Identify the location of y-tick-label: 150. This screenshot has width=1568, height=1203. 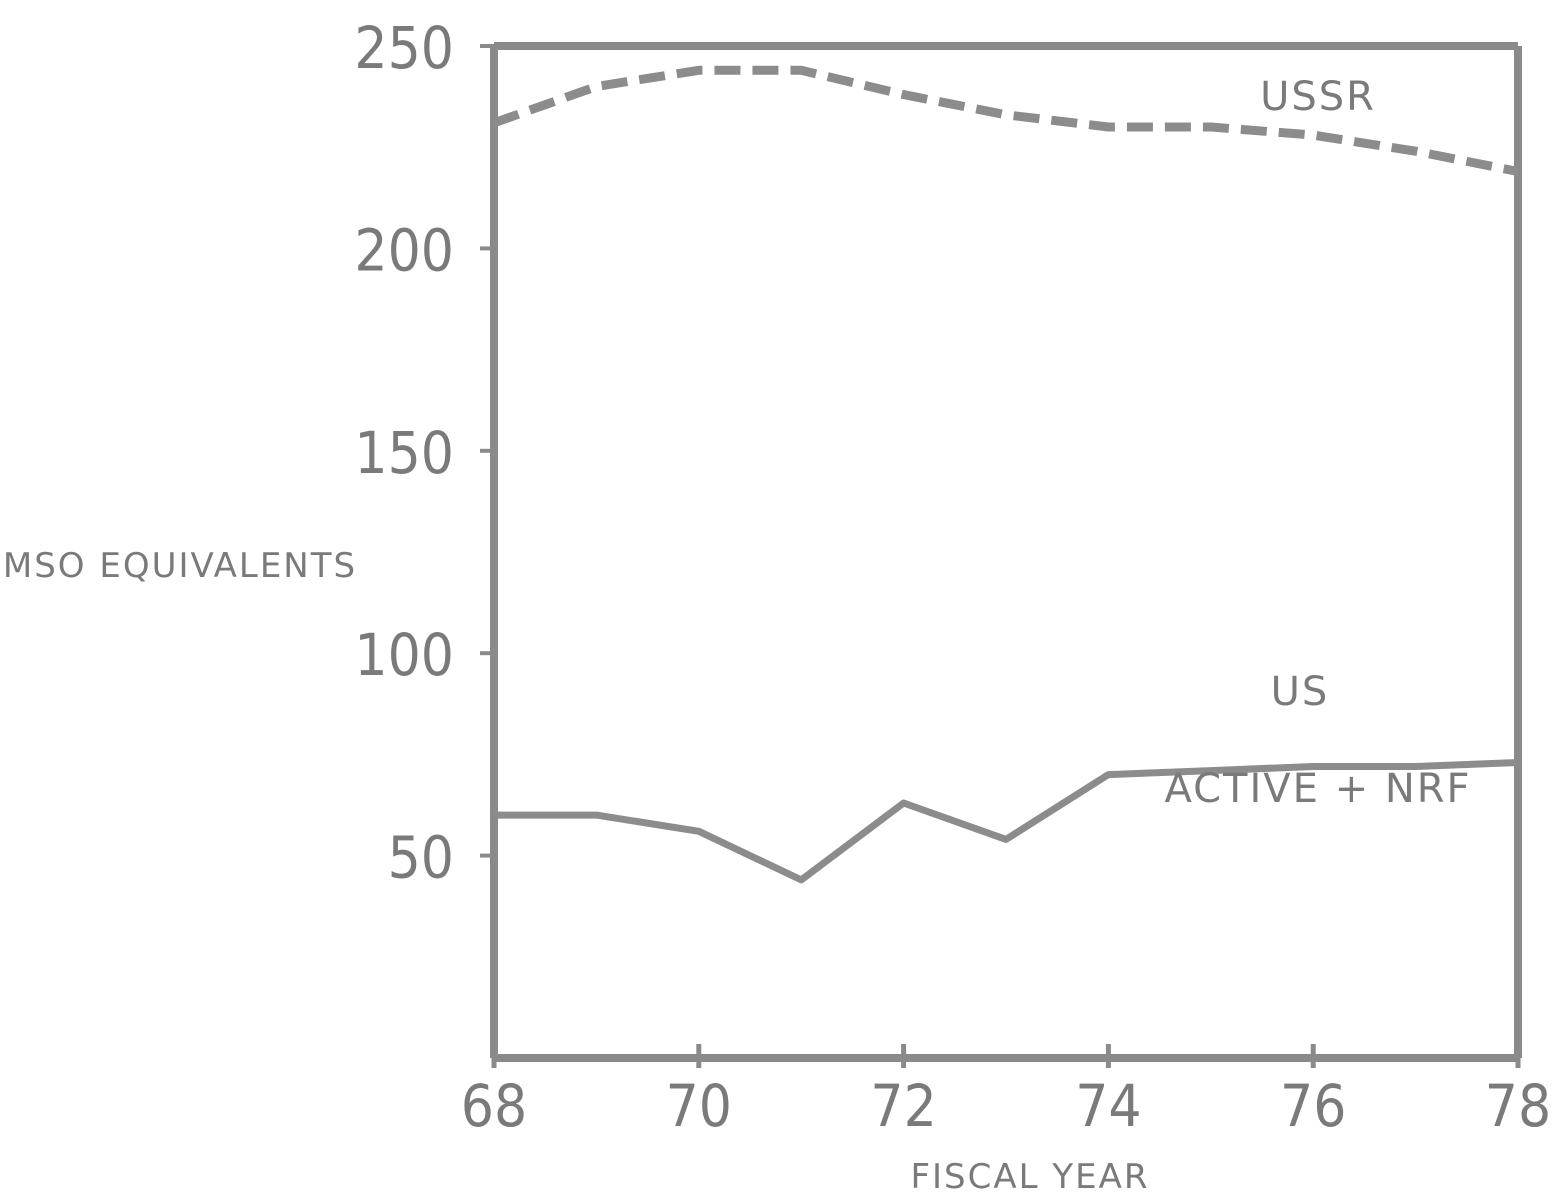
(404, 453).